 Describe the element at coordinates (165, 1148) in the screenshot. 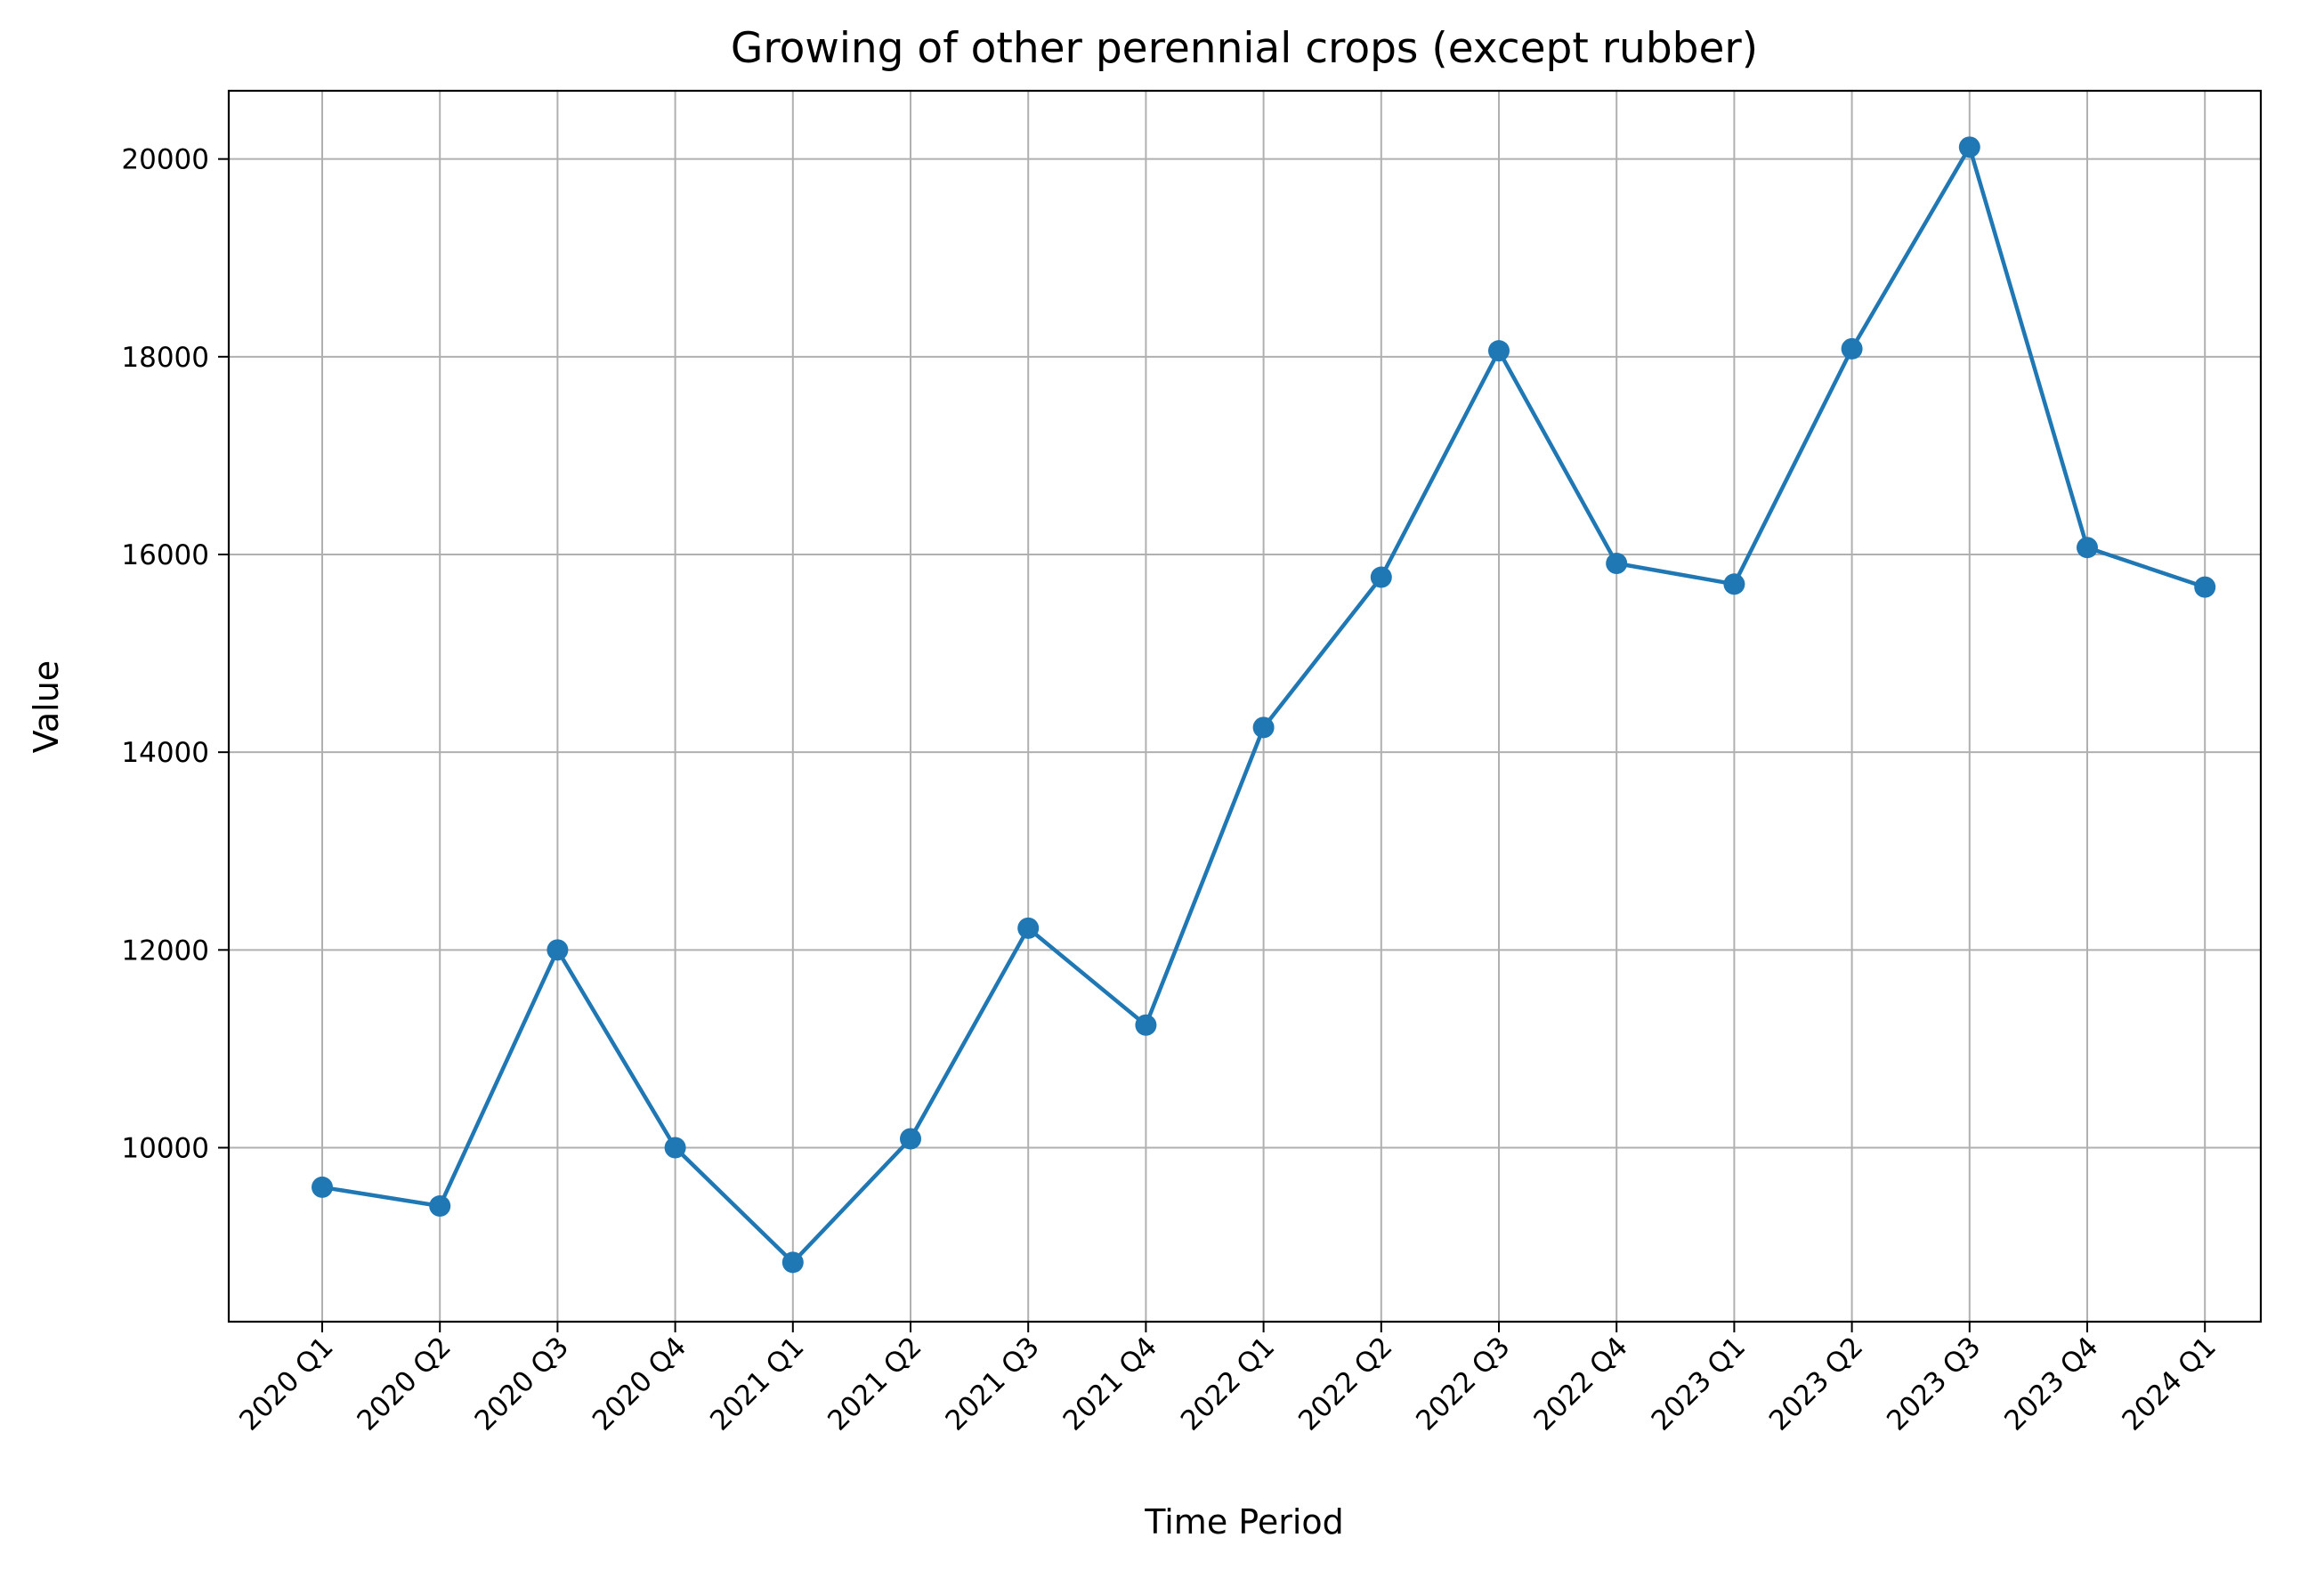

I see `y-tick-label: 10000` at that location.